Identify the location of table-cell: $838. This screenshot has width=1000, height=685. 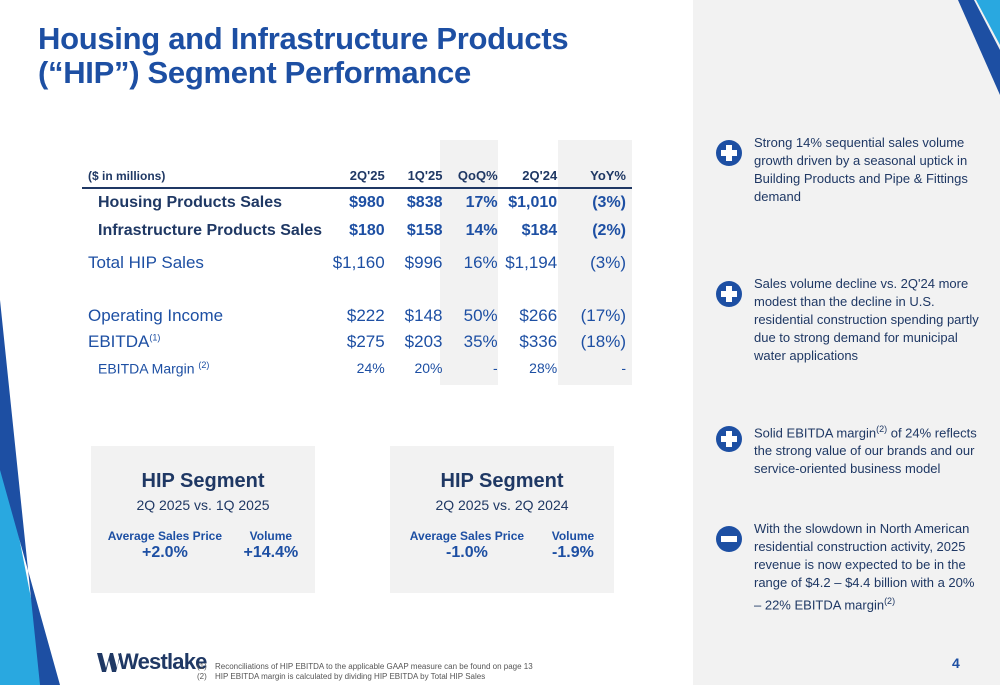
(424, 202).